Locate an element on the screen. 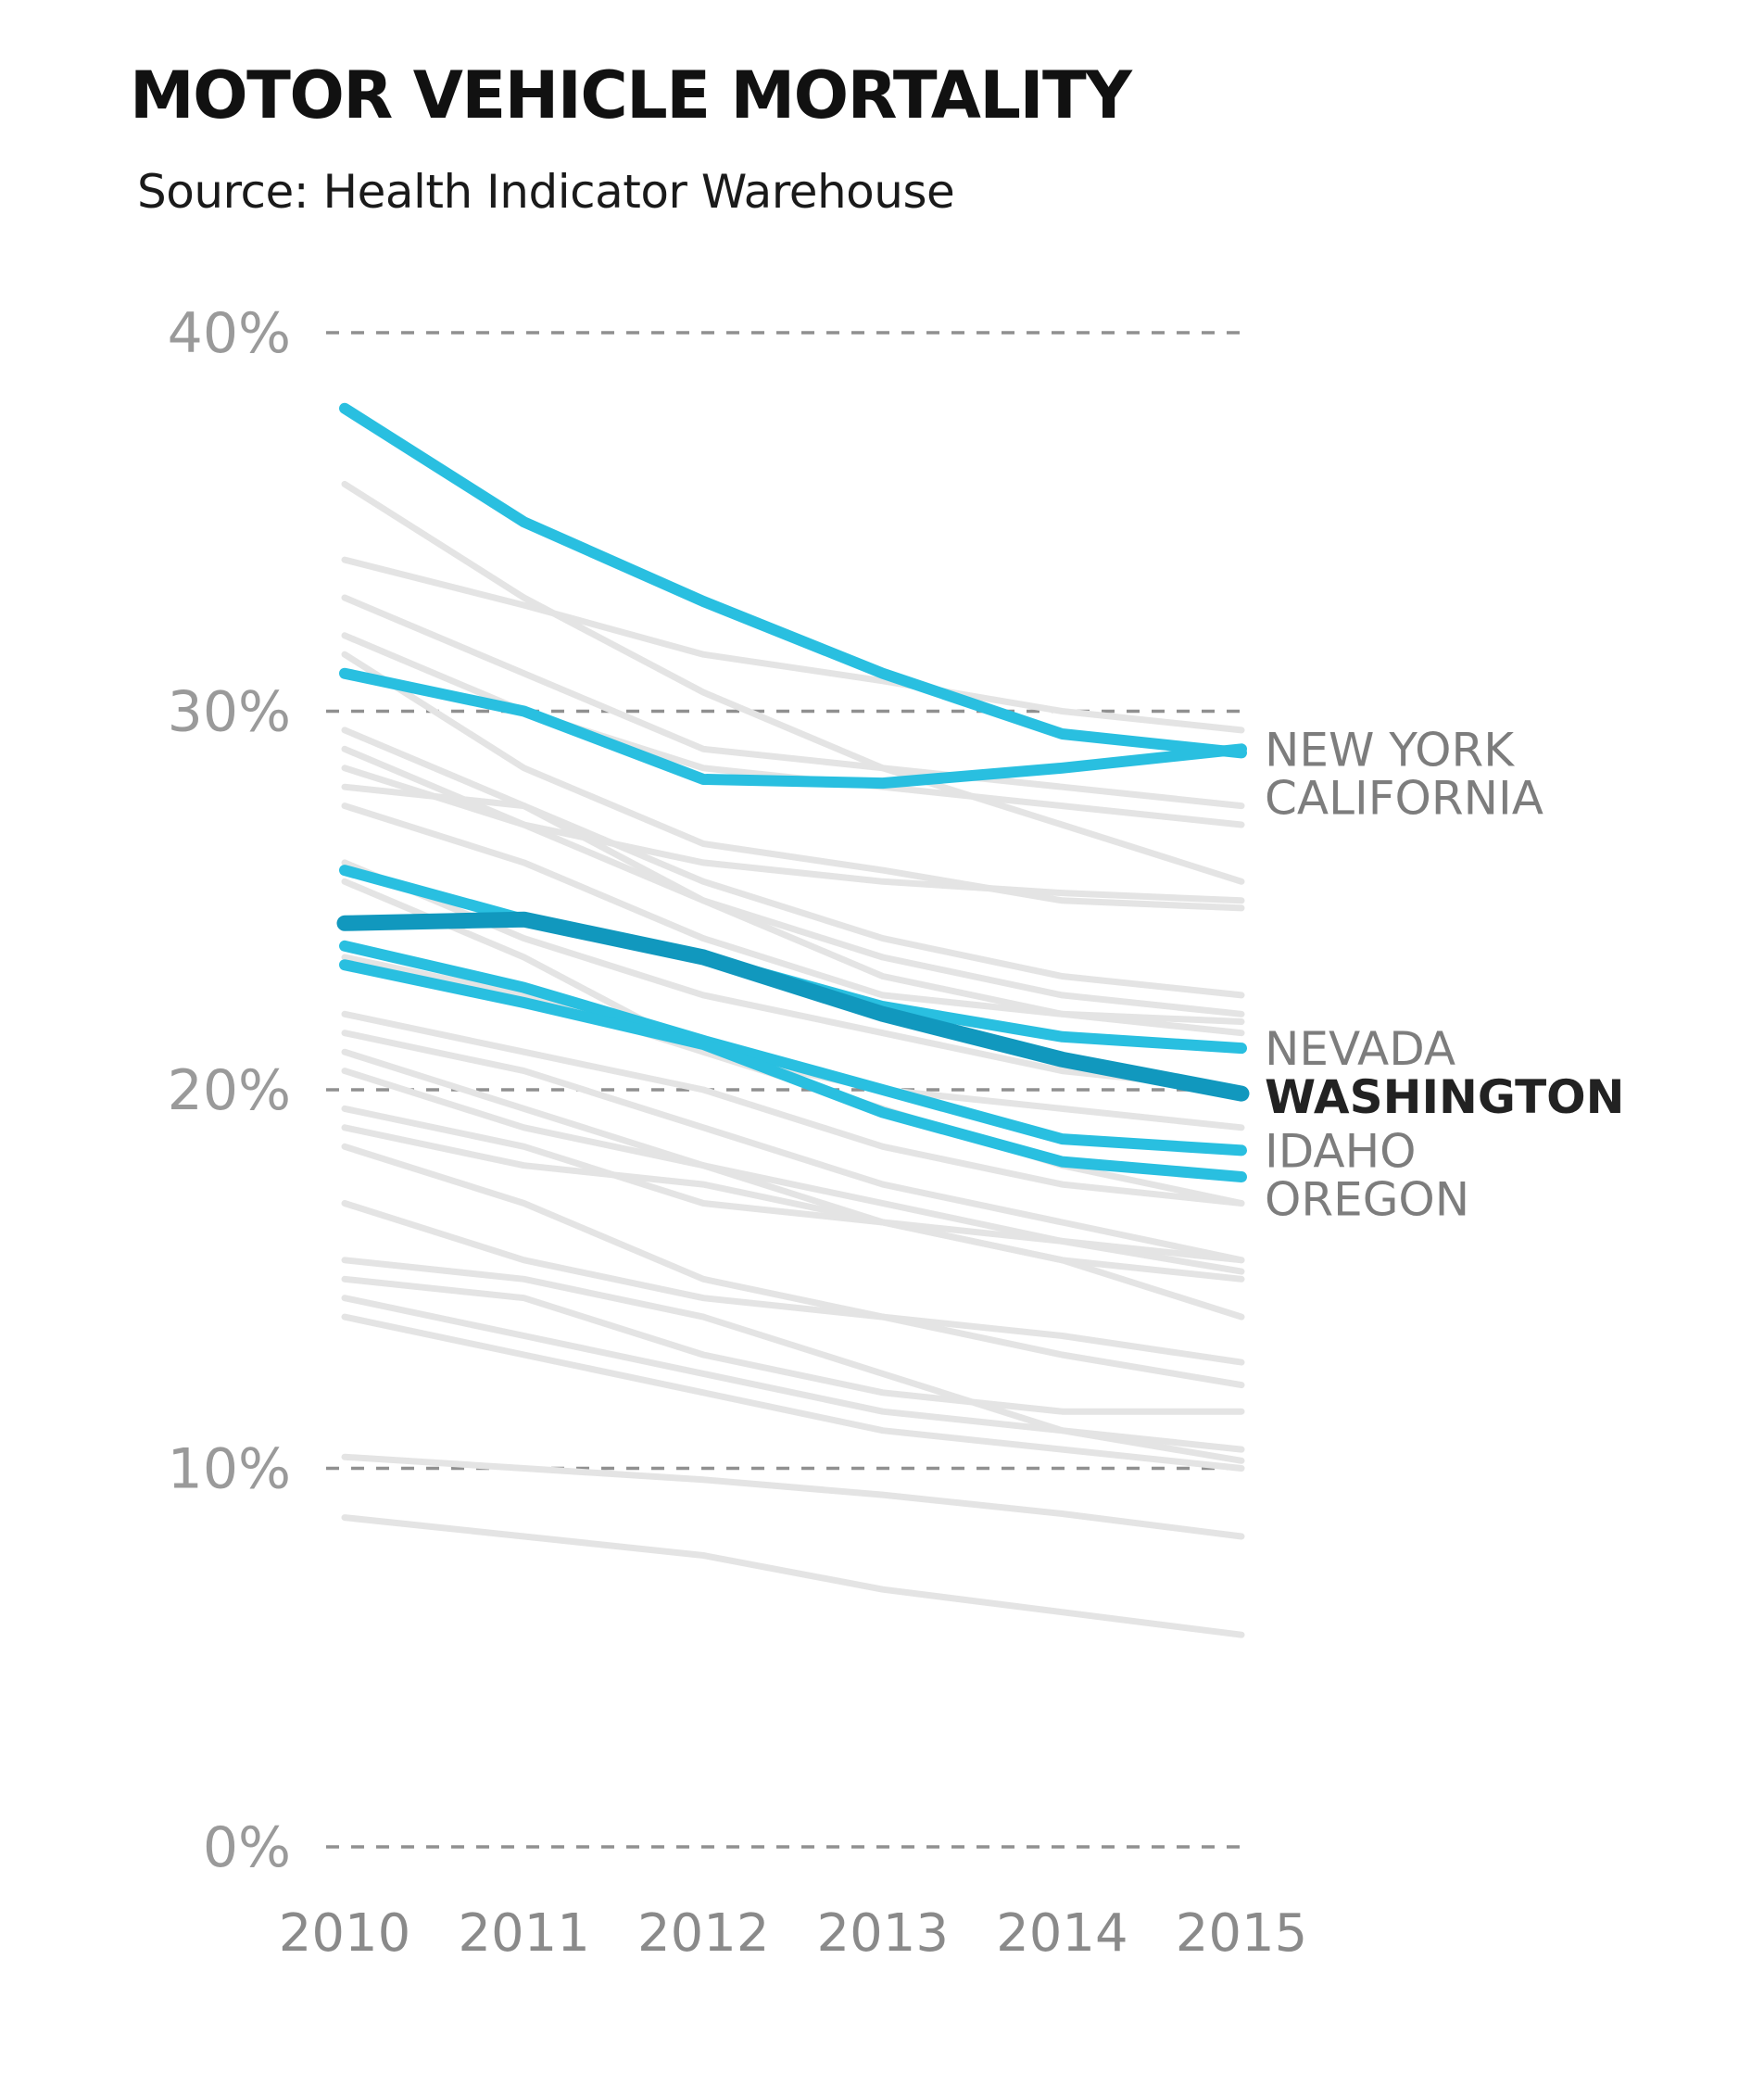  idaho-line is located at coordinates (793, 1048).